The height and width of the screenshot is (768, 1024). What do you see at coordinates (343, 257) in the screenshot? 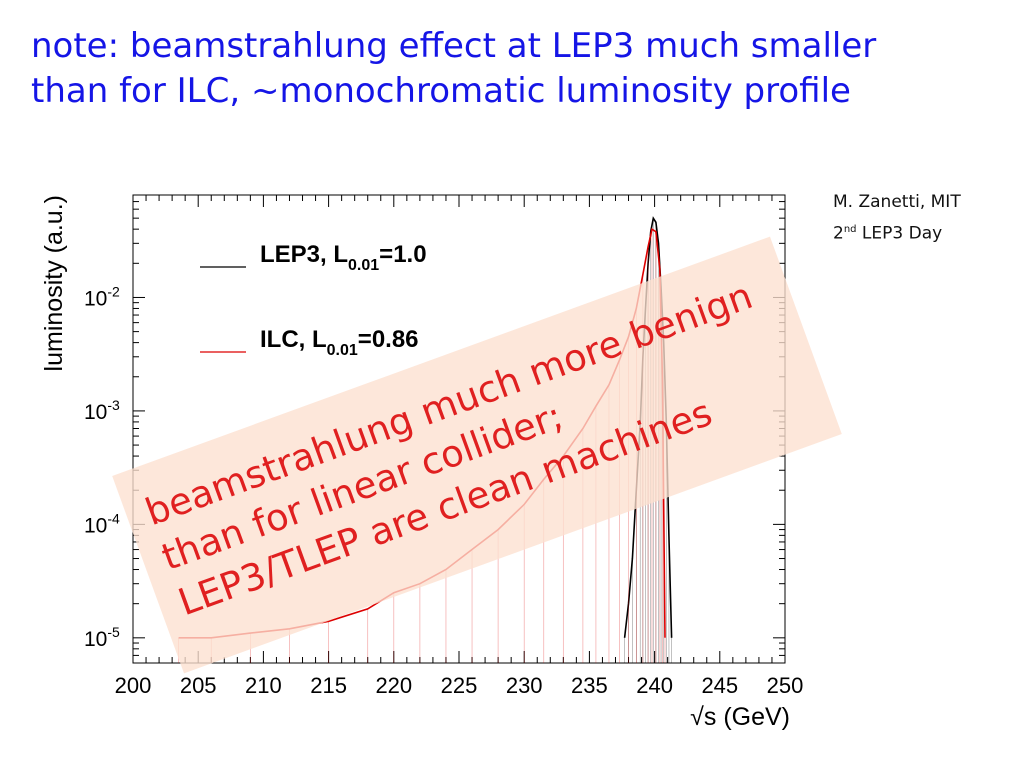
I see `legend-label-0: LEP3, L0.01=1.0` at bounding box center [343, 257].